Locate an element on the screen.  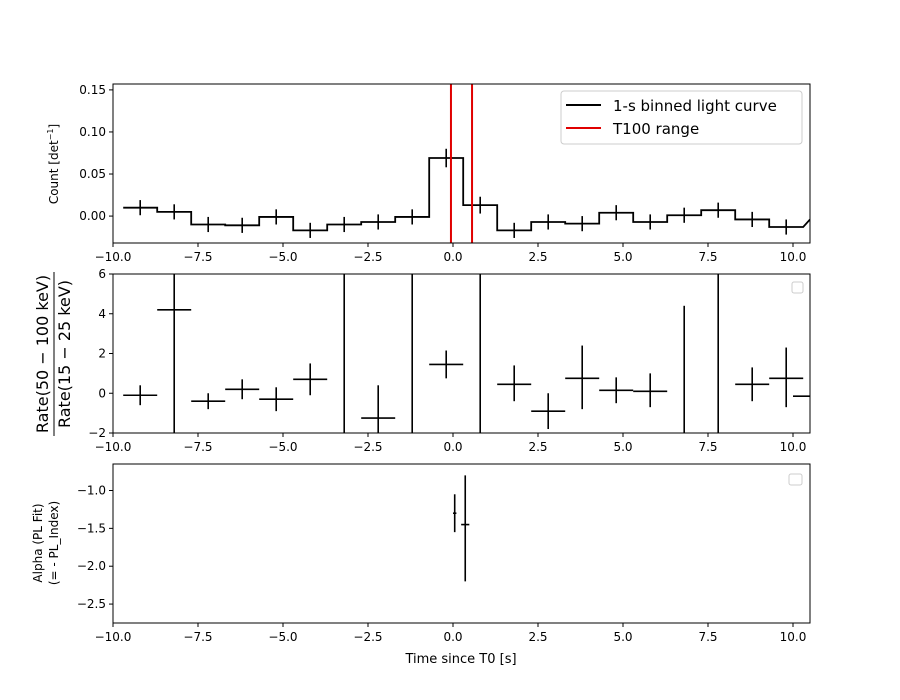
y-tick-label: −1.0 is located at coordinates (91, 491).